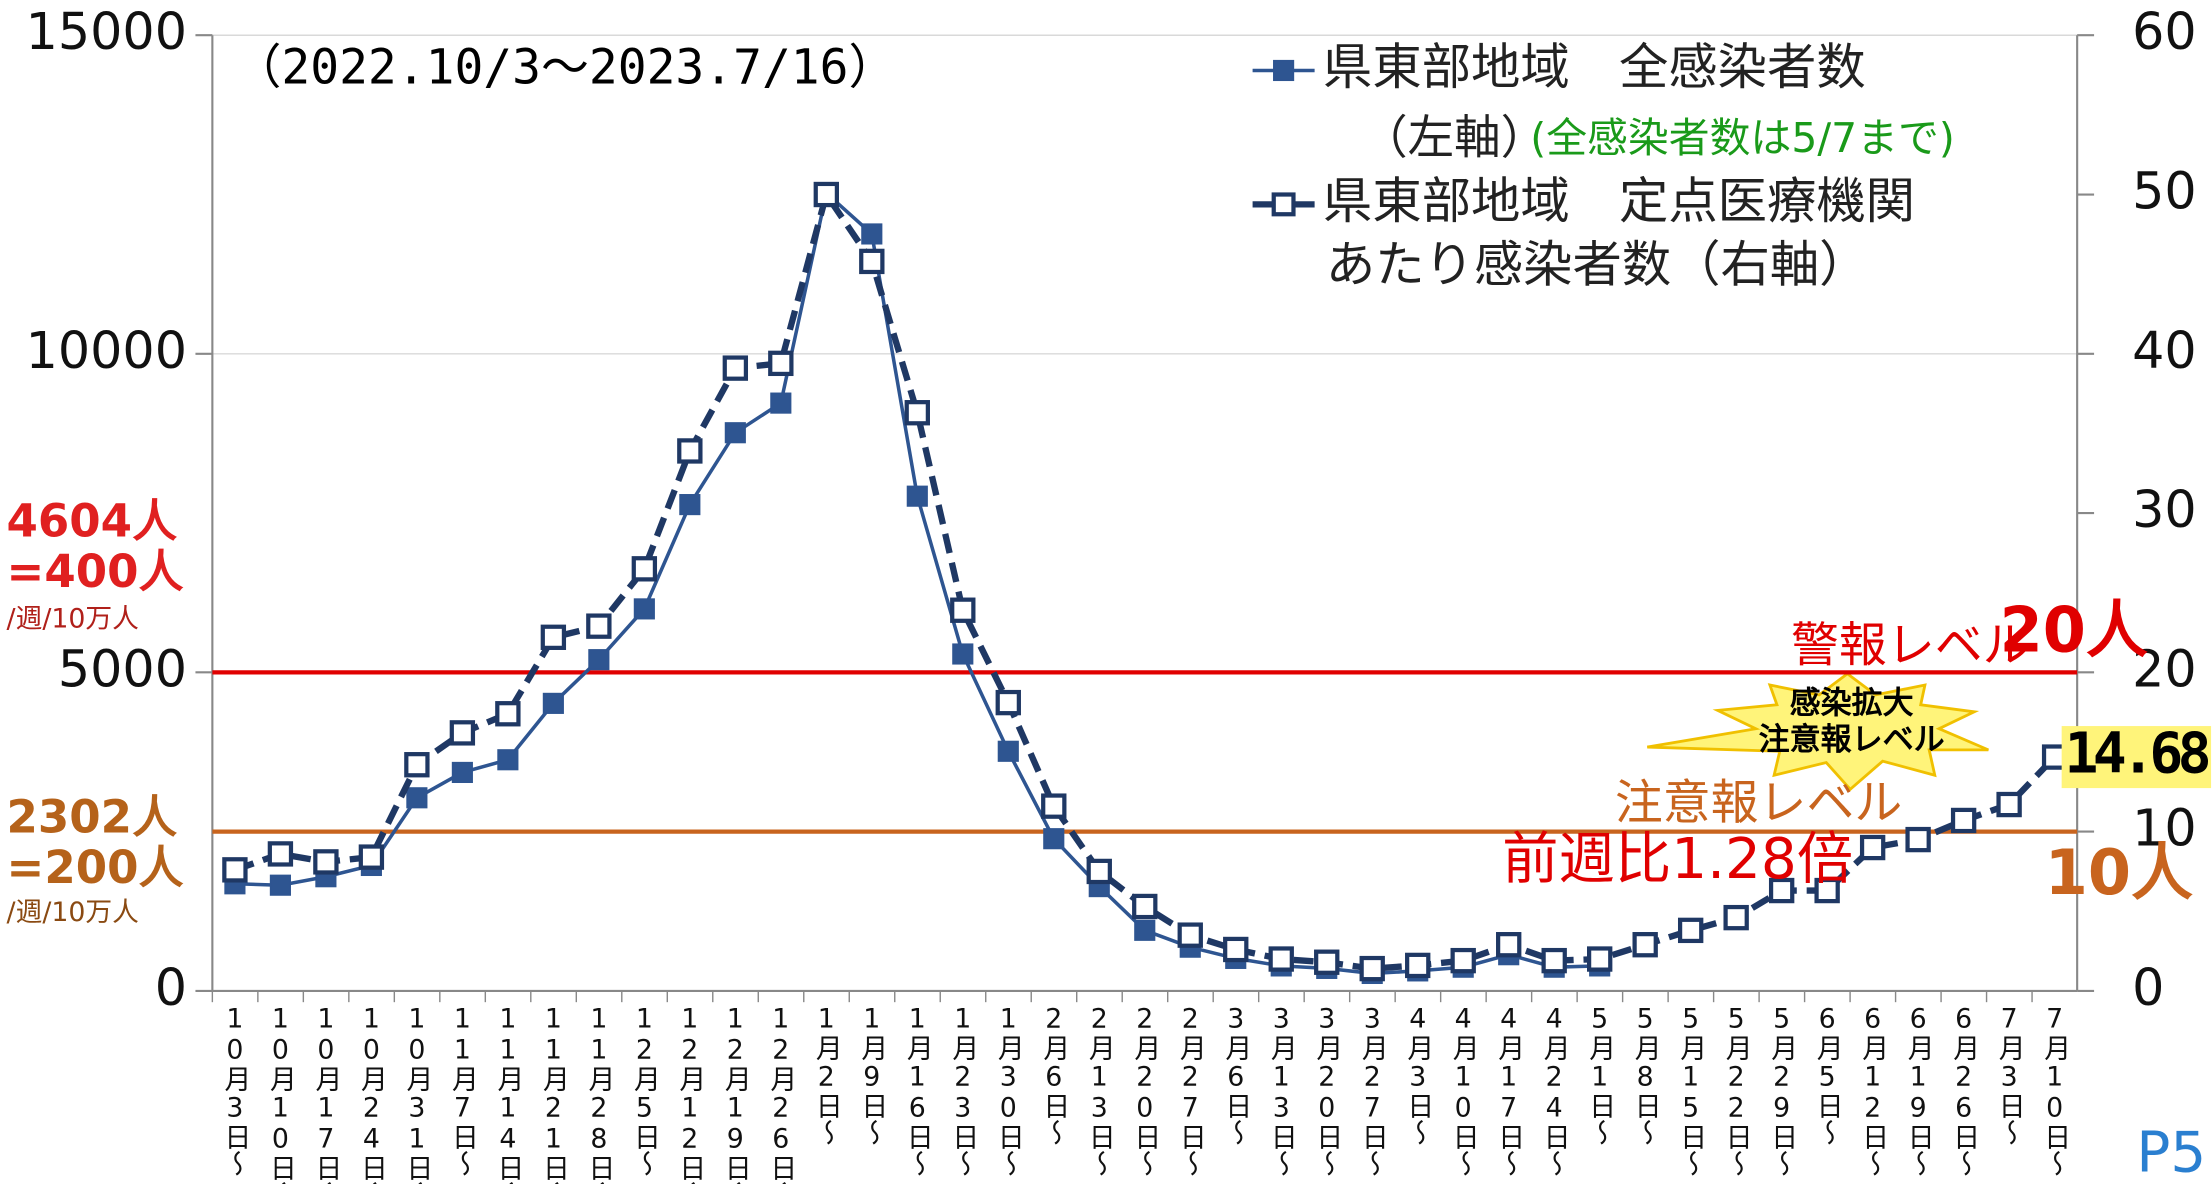 This screenshot has width=2212, height=1184. What do you see at coordinates (1852, 703) in the screenshot?
I see `annotation: 感染拡大` at bounding box center [1852, 703].